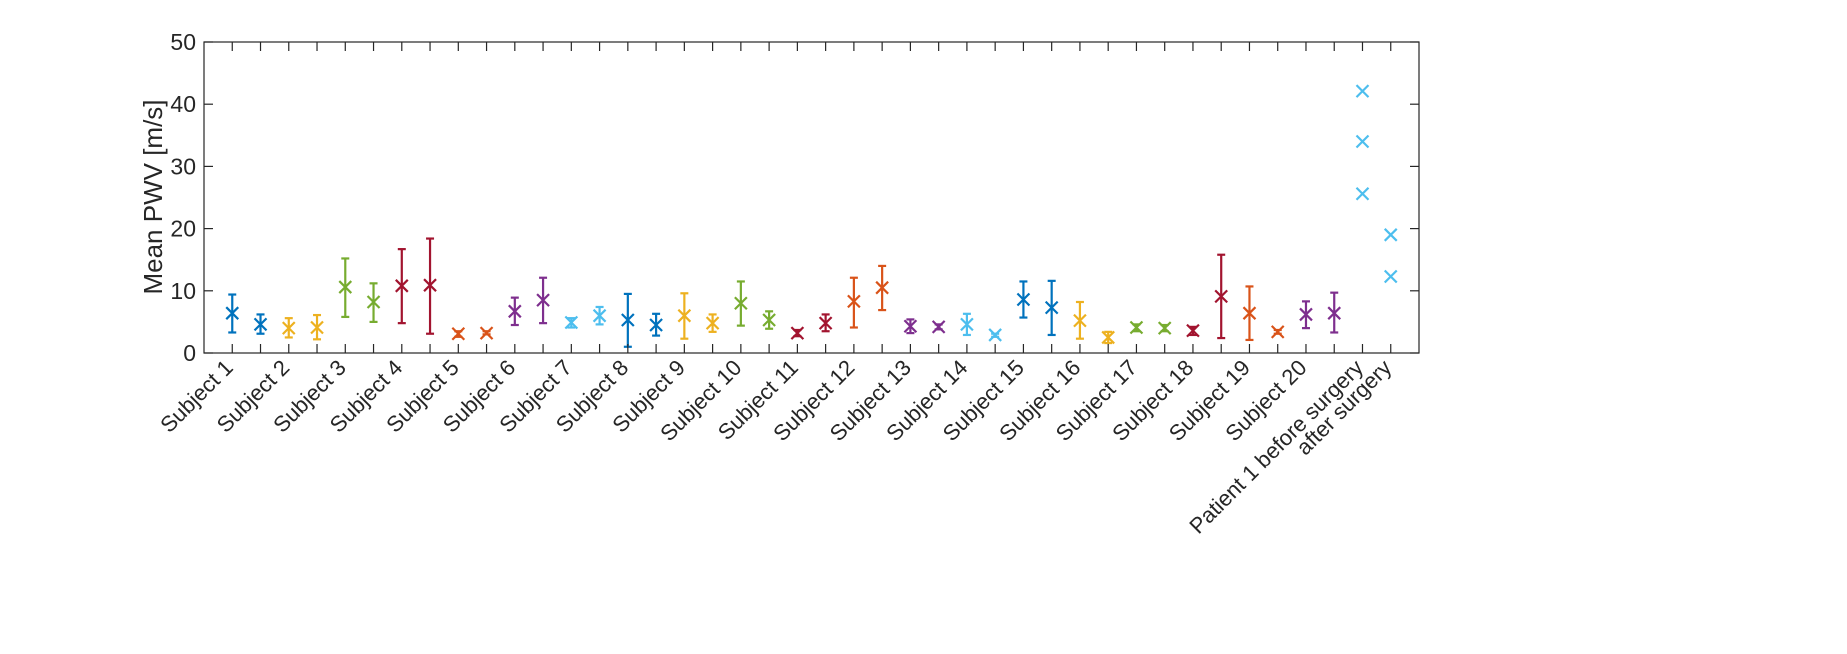  Describe the element at coordinates (183, 166) in the screenshot. I see `y-tick-label: 30` at that location.